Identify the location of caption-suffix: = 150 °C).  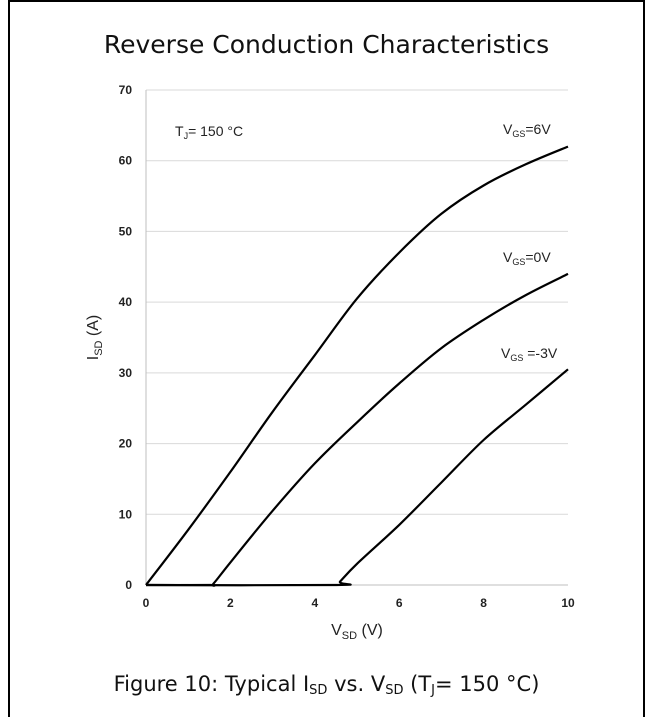
(487, 684).